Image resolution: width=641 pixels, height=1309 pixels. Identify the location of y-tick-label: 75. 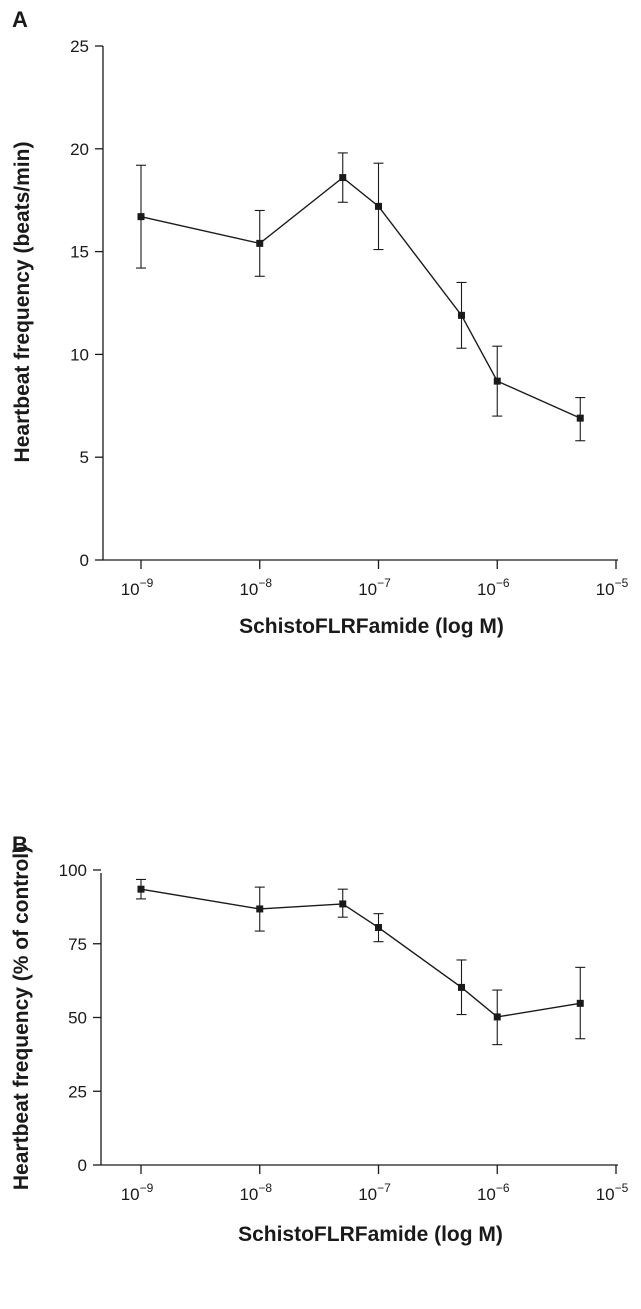
(77, 944).